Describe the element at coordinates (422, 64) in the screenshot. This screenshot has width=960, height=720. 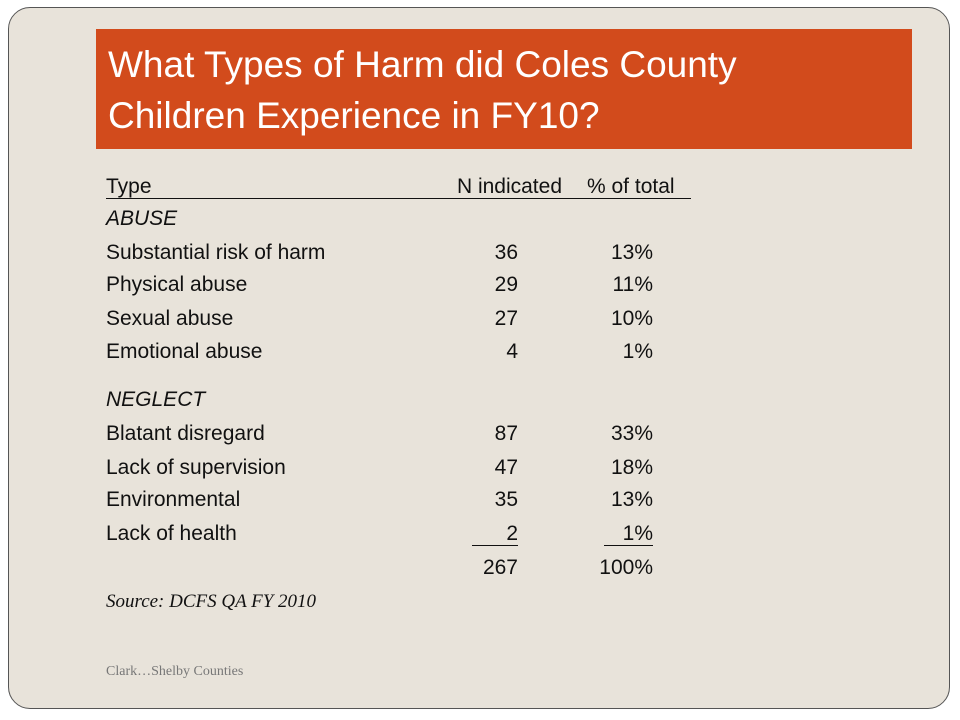
I see `title-line-1: What Types of Harm did Coles County` at that location.